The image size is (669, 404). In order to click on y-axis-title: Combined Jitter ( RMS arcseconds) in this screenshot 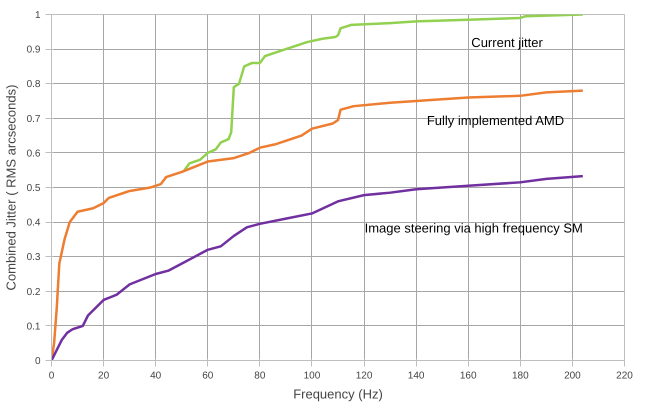, I will do `click(11, 187)`.